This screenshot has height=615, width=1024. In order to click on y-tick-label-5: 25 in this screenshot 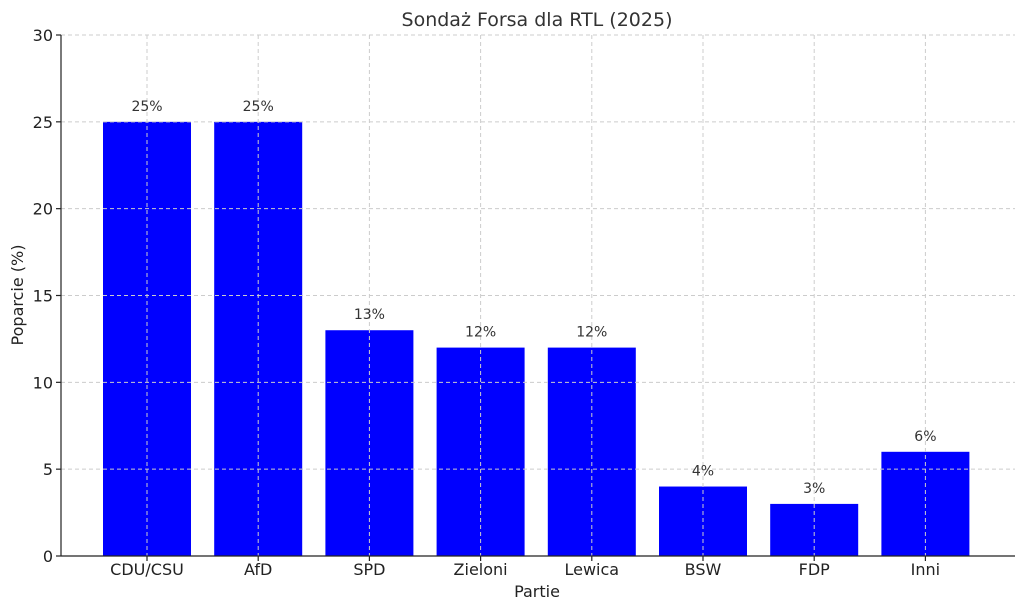, I will do `click(43, 122)`.